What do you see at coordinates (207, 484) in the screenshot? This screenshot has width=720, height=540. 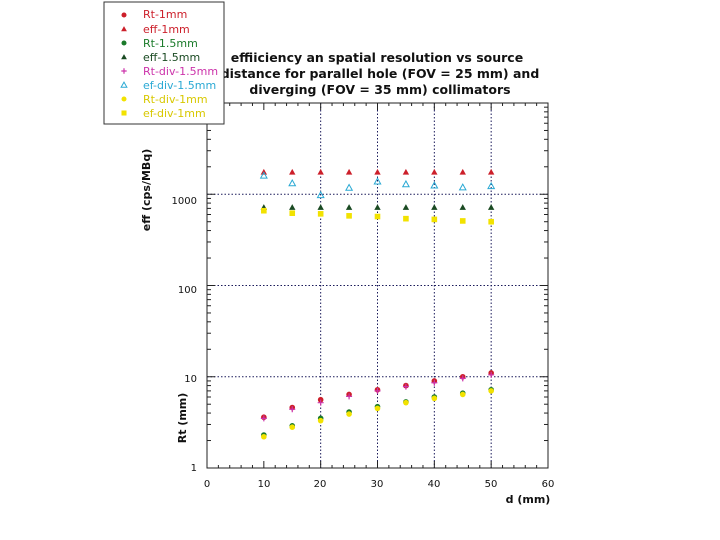 I see `x-tick-label: 0` at bounding box center [207, 484].